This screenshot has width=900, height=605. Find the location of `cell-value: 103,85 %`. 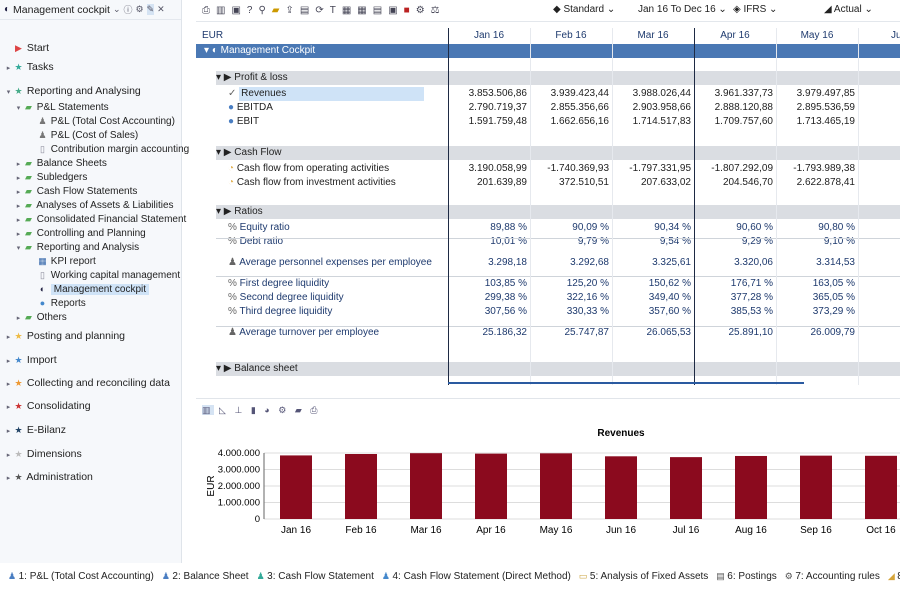

cell-value: 103,85 % is located at coordinates (505, 283).